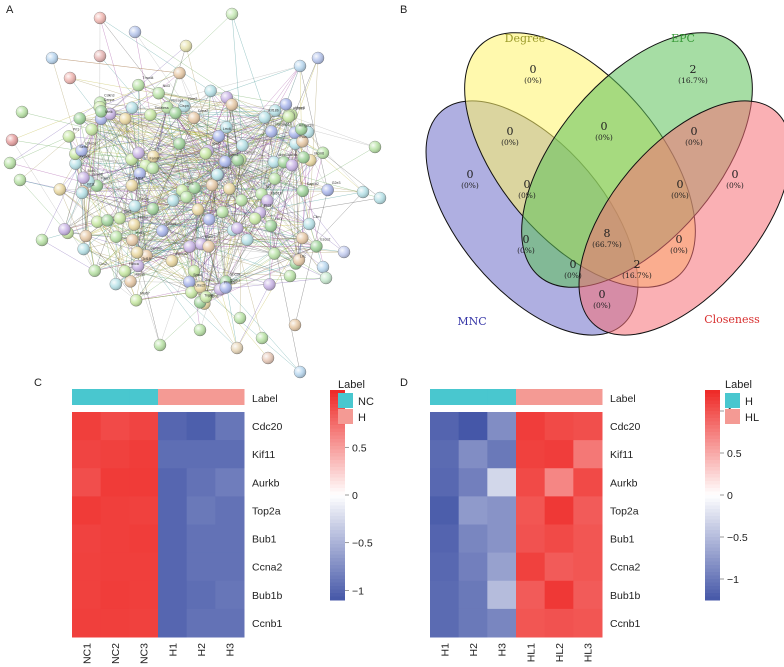 The image size is (784, 667). I want to click on venn-count-degree-epc-closeness: 0, so click(680, 184).